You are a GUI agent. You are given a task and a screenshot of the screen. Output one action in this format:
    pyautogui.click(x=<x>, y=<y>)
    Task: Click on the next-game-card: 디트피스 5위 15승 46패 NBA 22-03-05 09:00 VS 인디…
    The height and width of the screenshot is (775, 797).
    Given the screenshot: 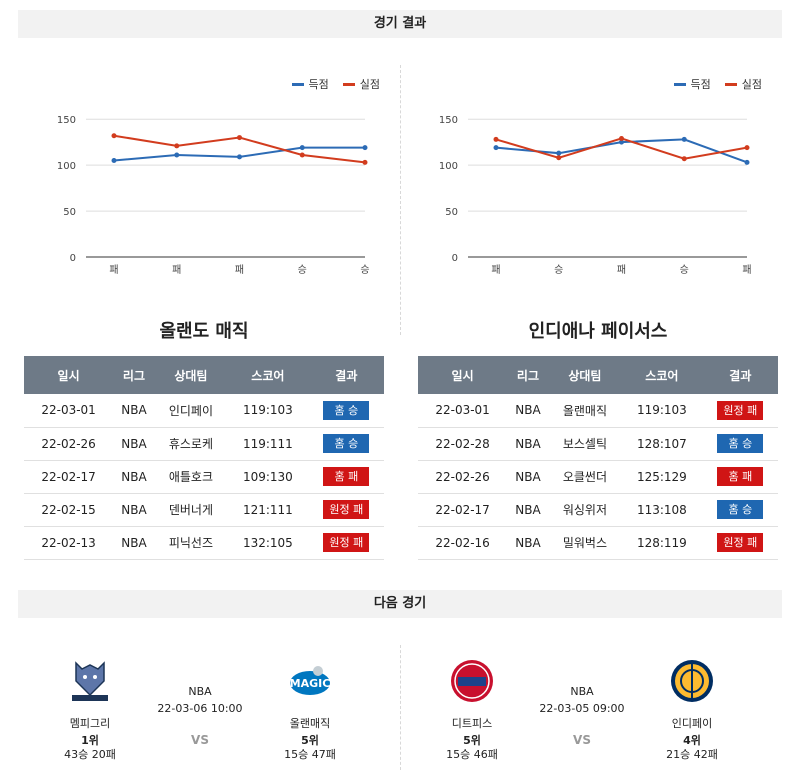 What is the action you would take?
    pyautogui.click(x=582, y=715)
    